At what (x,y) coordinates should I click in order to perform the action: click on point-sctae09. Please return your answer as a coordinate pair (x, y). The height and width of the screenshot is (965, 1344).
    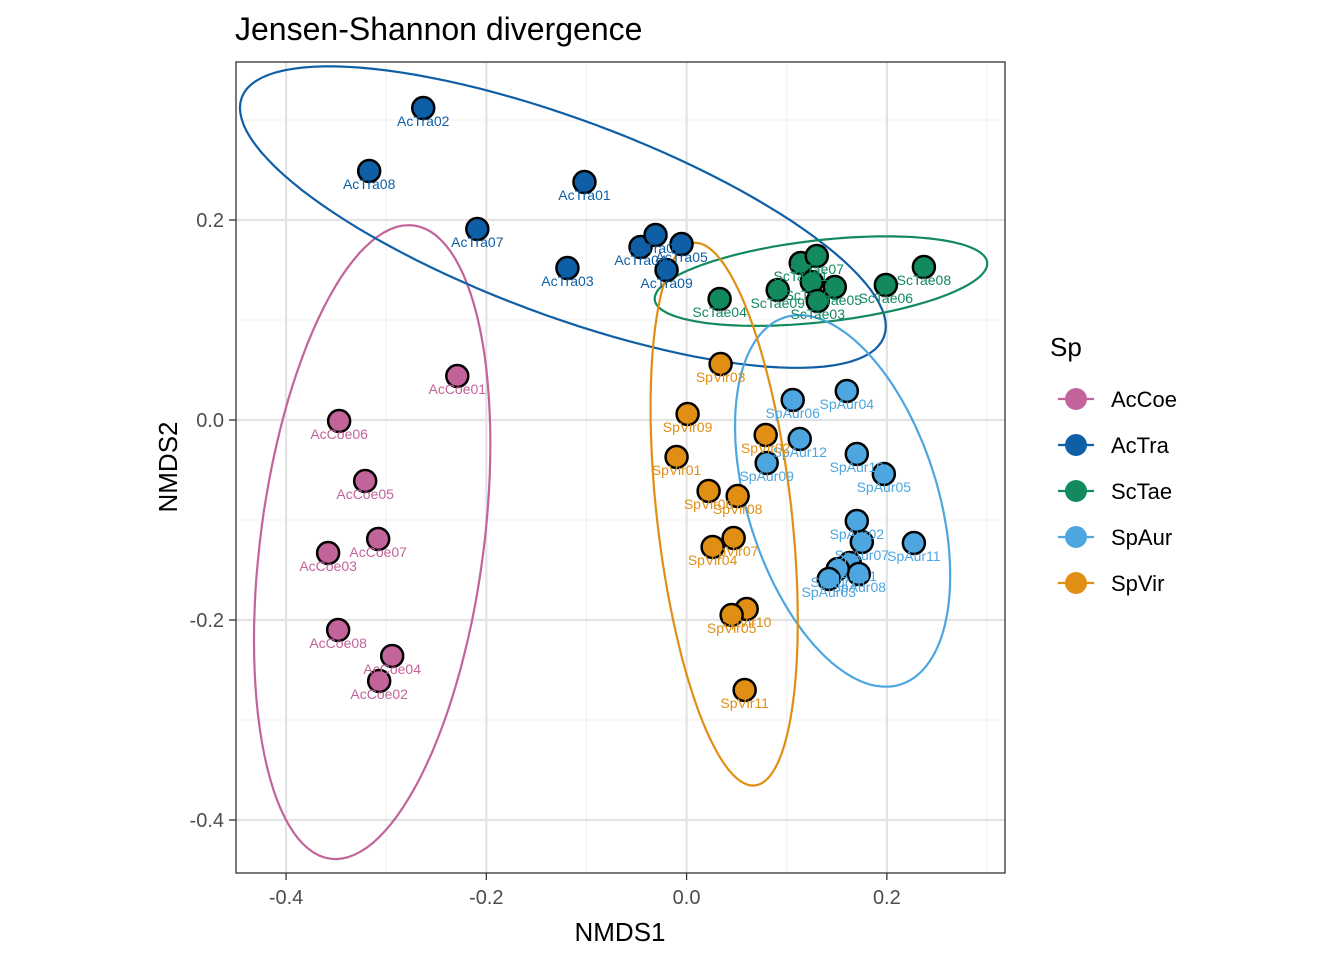
    Looking at the image, I should click on (777, 290).